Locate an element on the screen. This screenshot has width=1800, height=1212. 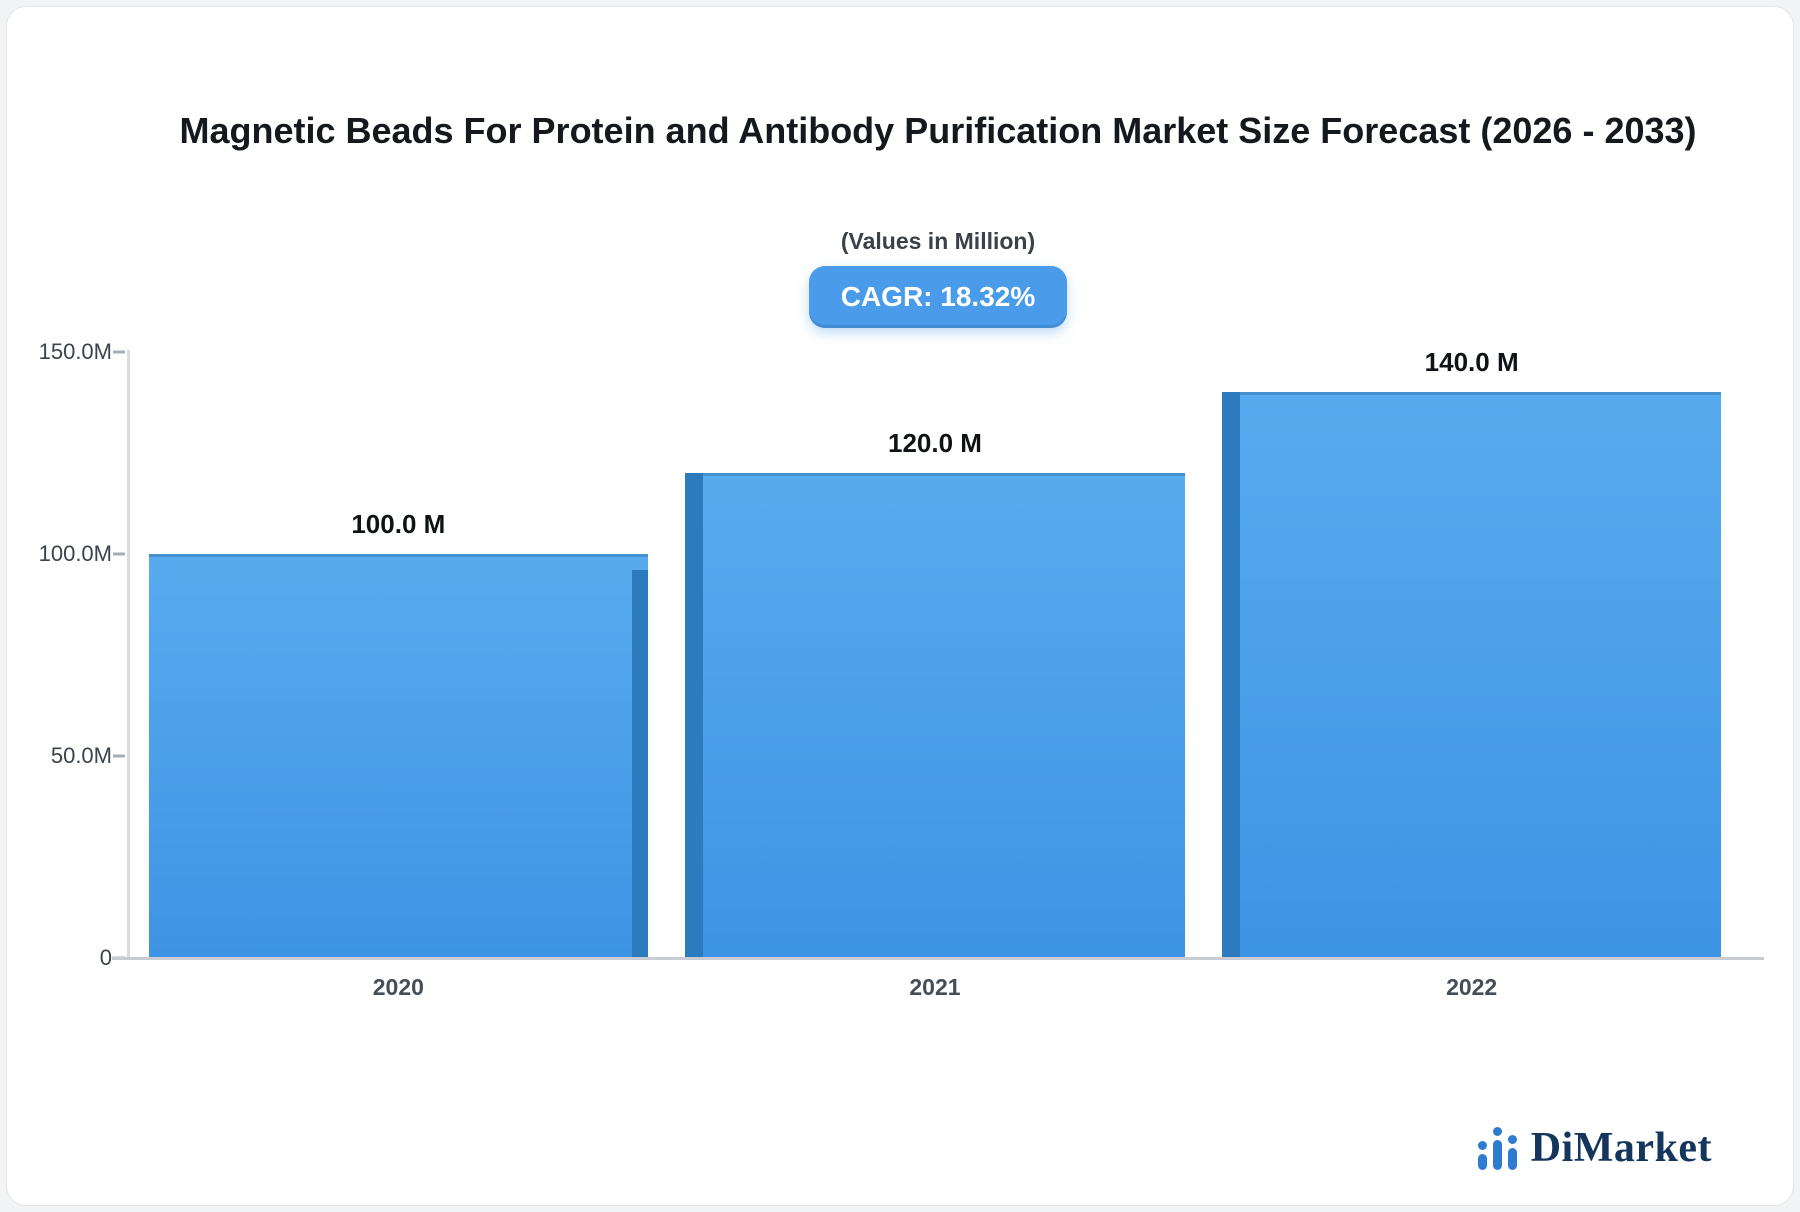
y-axis: 0 50.0M 100.0M 150.0M is located at coordinates (65, 654).